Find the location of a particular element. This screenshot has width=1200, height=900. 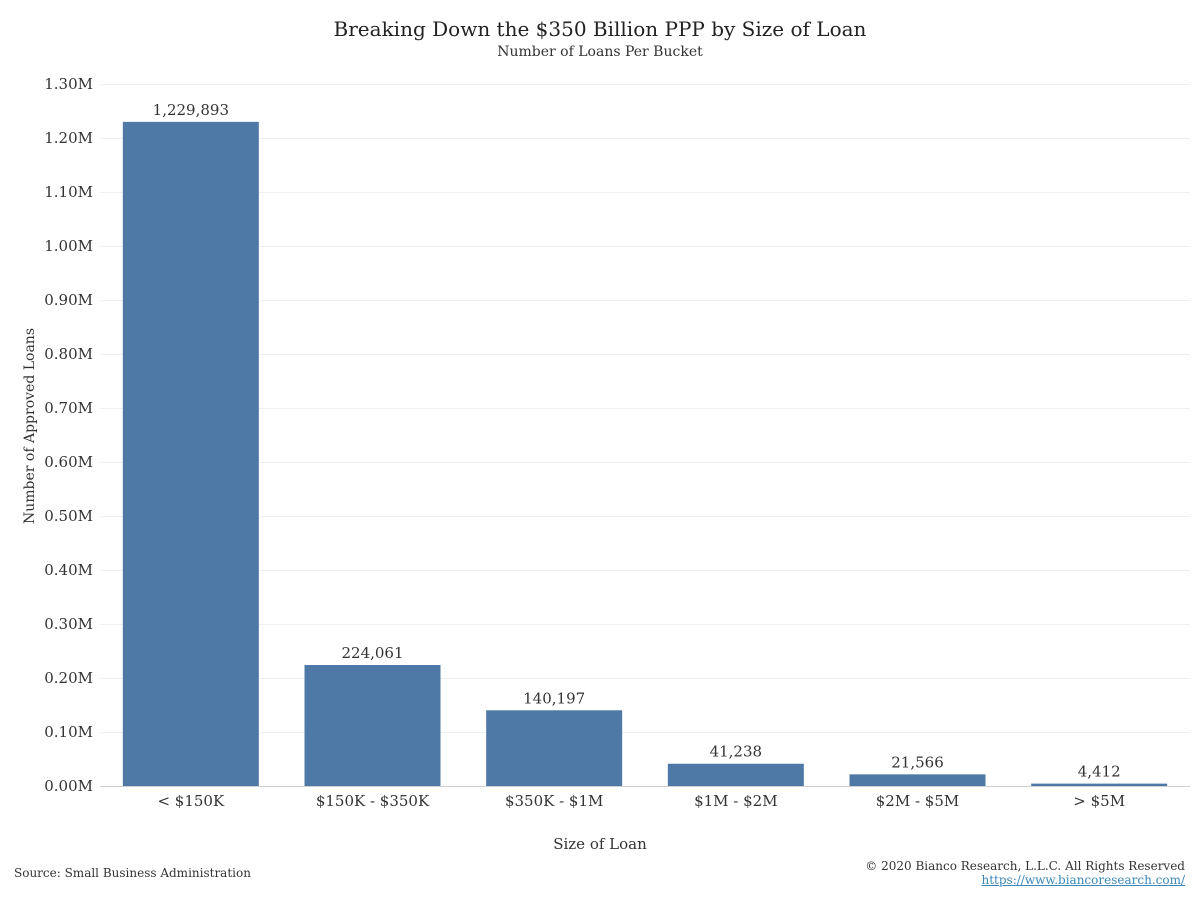

x-tick-label: $350K - $1M is located at coordinates (554, 801).